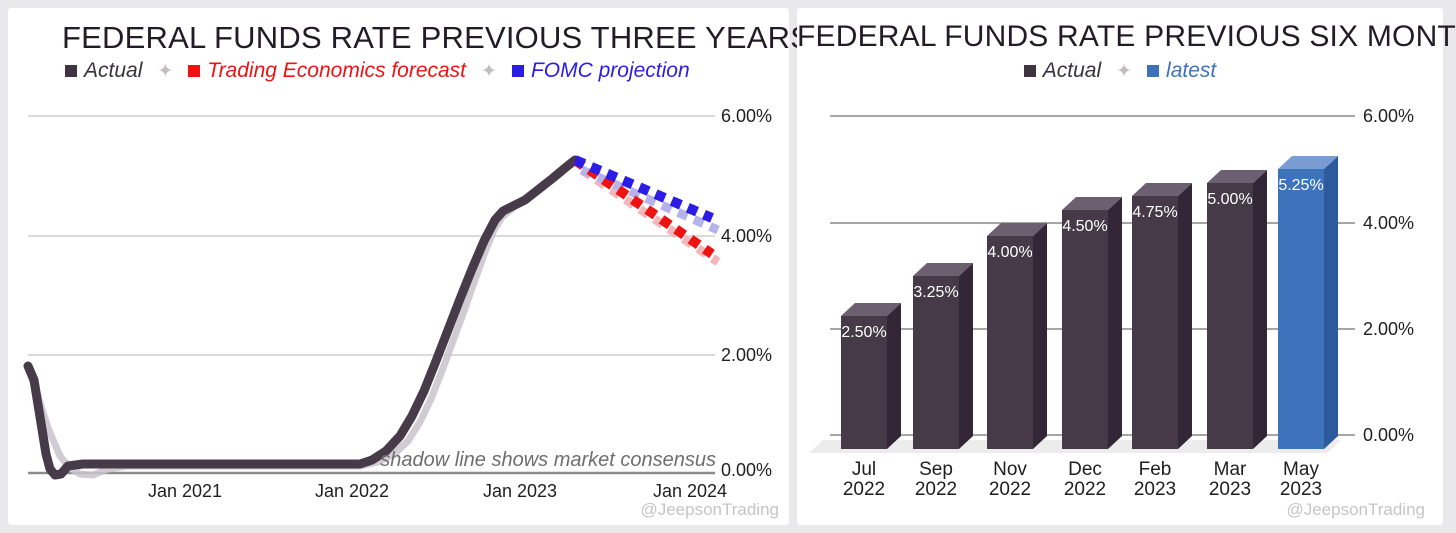 The width and height of the screenshot is (1456, 533). Describe the element at coordinates (548, 460) in the screenshot. I see `consensus-annotation: shadow line shows market consensus` at that location.